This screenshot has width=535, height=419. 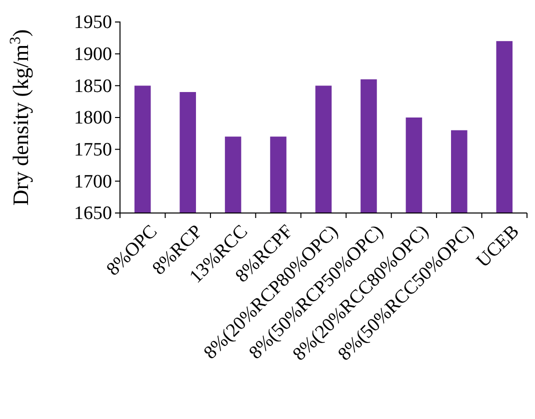 What do you see at coordinates (93, 181) in the screenshot?
I see `y-tick-label: 1700` at bounding box center [93, 181].